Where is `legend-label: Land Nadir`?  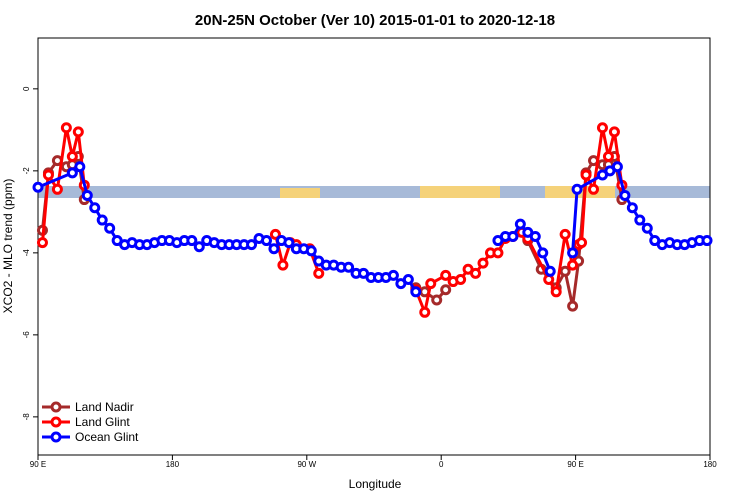
legend-label: Land Nadir is located at coordinates (104, 407).